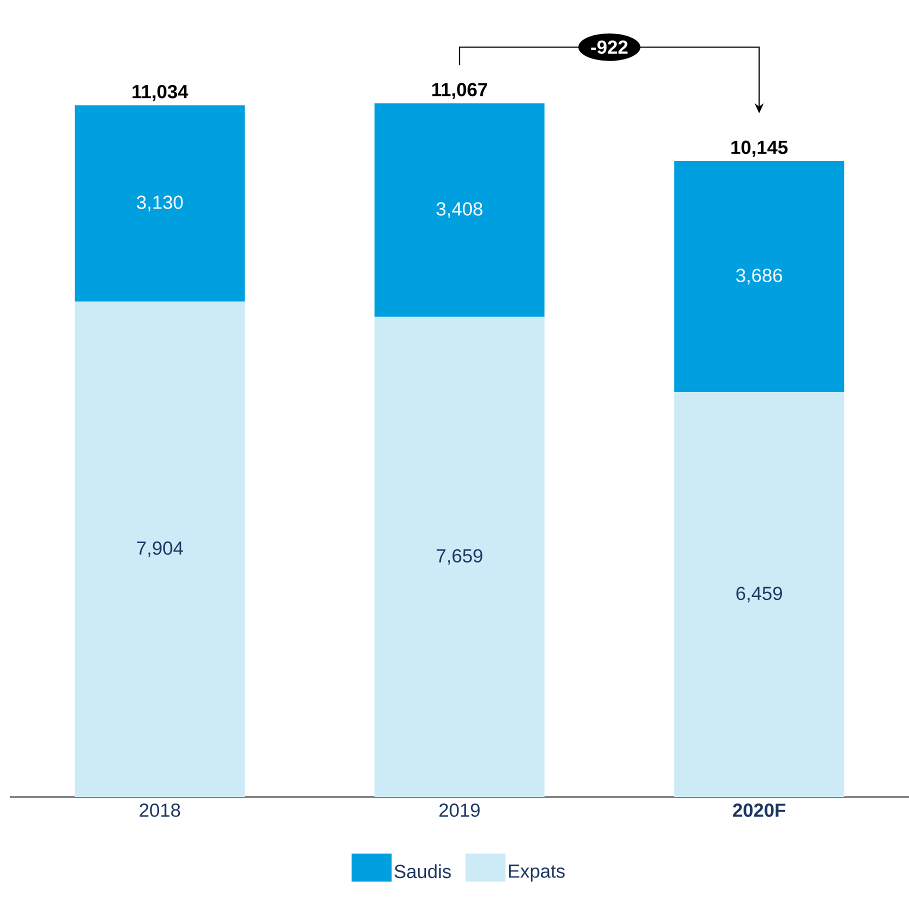 The height and width of the screenshot is (898, 909). What do you see at coordinates (460, 91) in the screenshot?
I see `total-label: 11,067` at bounding box center [460, 91].